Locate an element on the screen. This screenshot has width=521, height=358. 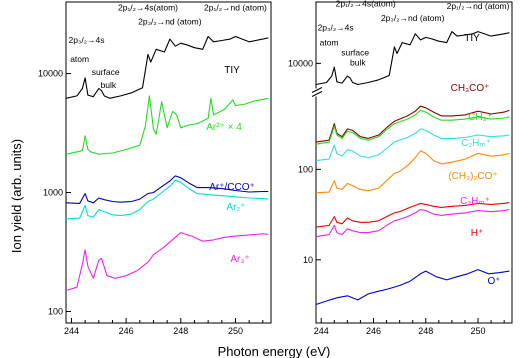
x-axis-label: Photon energy (eV) is located at coordinates (274, 351).